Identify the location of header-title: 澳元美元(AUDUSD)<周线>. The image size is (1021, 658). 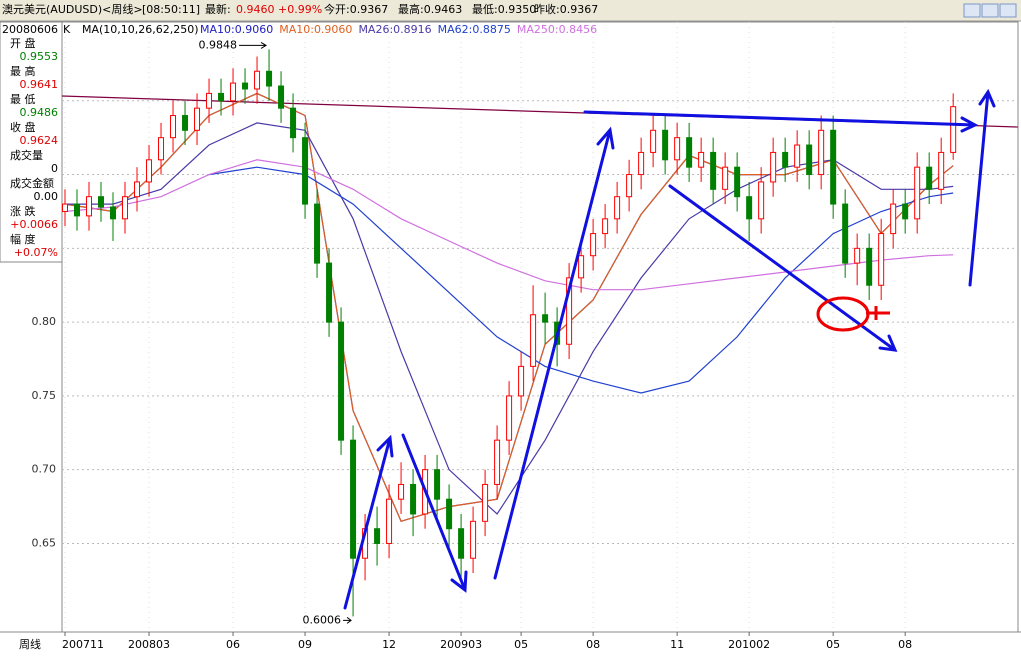
(72, 9).